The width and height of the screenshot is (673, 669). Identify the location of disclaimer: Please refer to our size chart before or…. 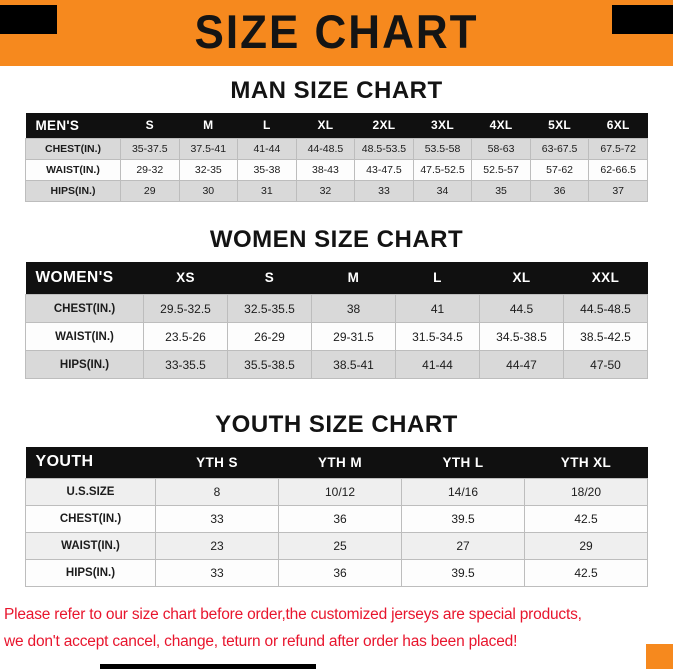
(336, 628).